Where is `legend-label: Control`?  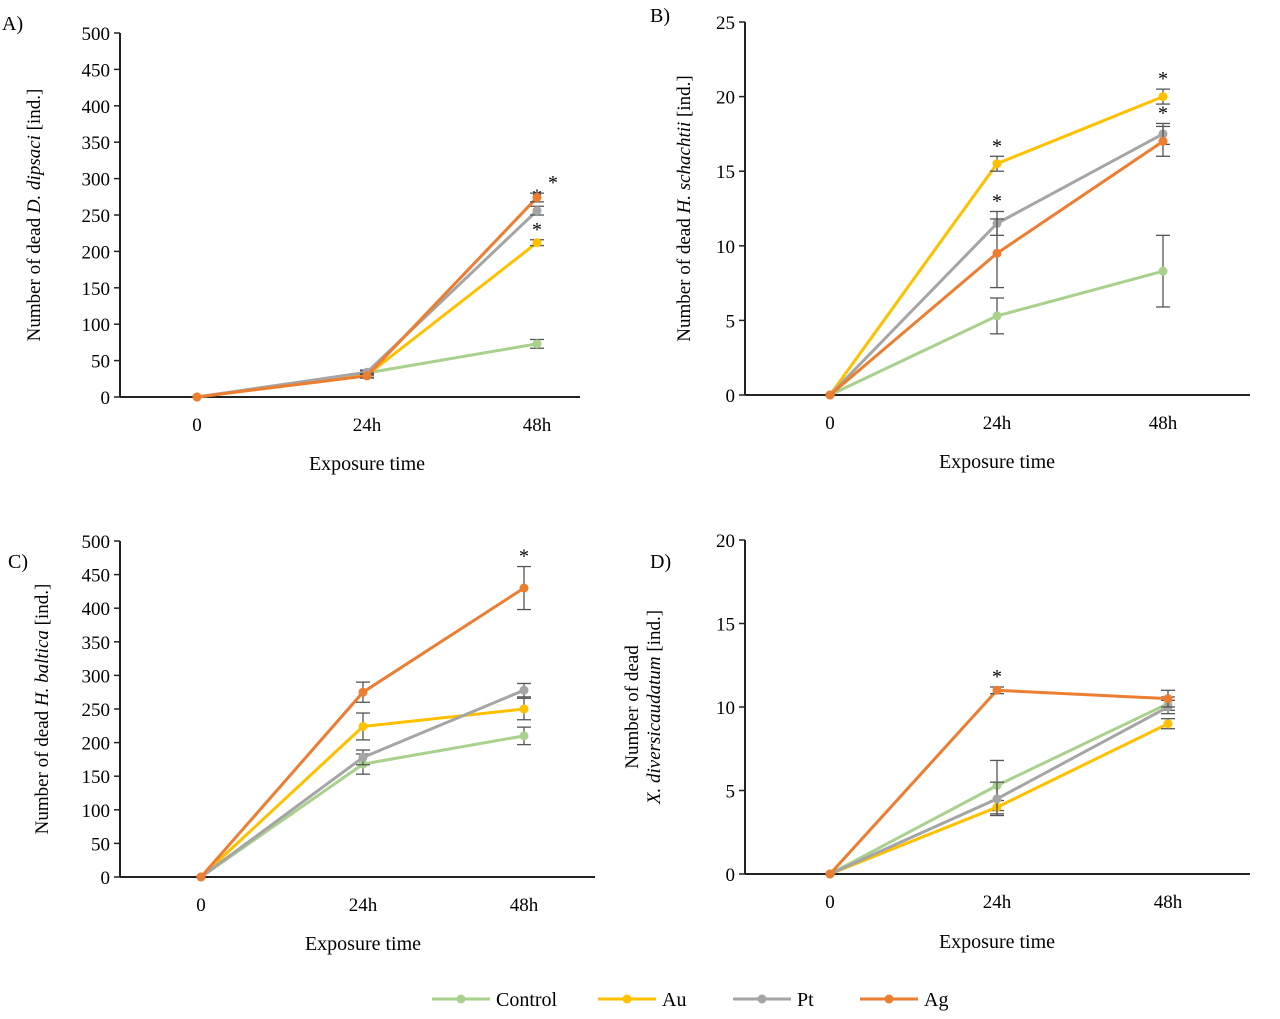 legend-label: Control is located at coordinates (527, 1000).